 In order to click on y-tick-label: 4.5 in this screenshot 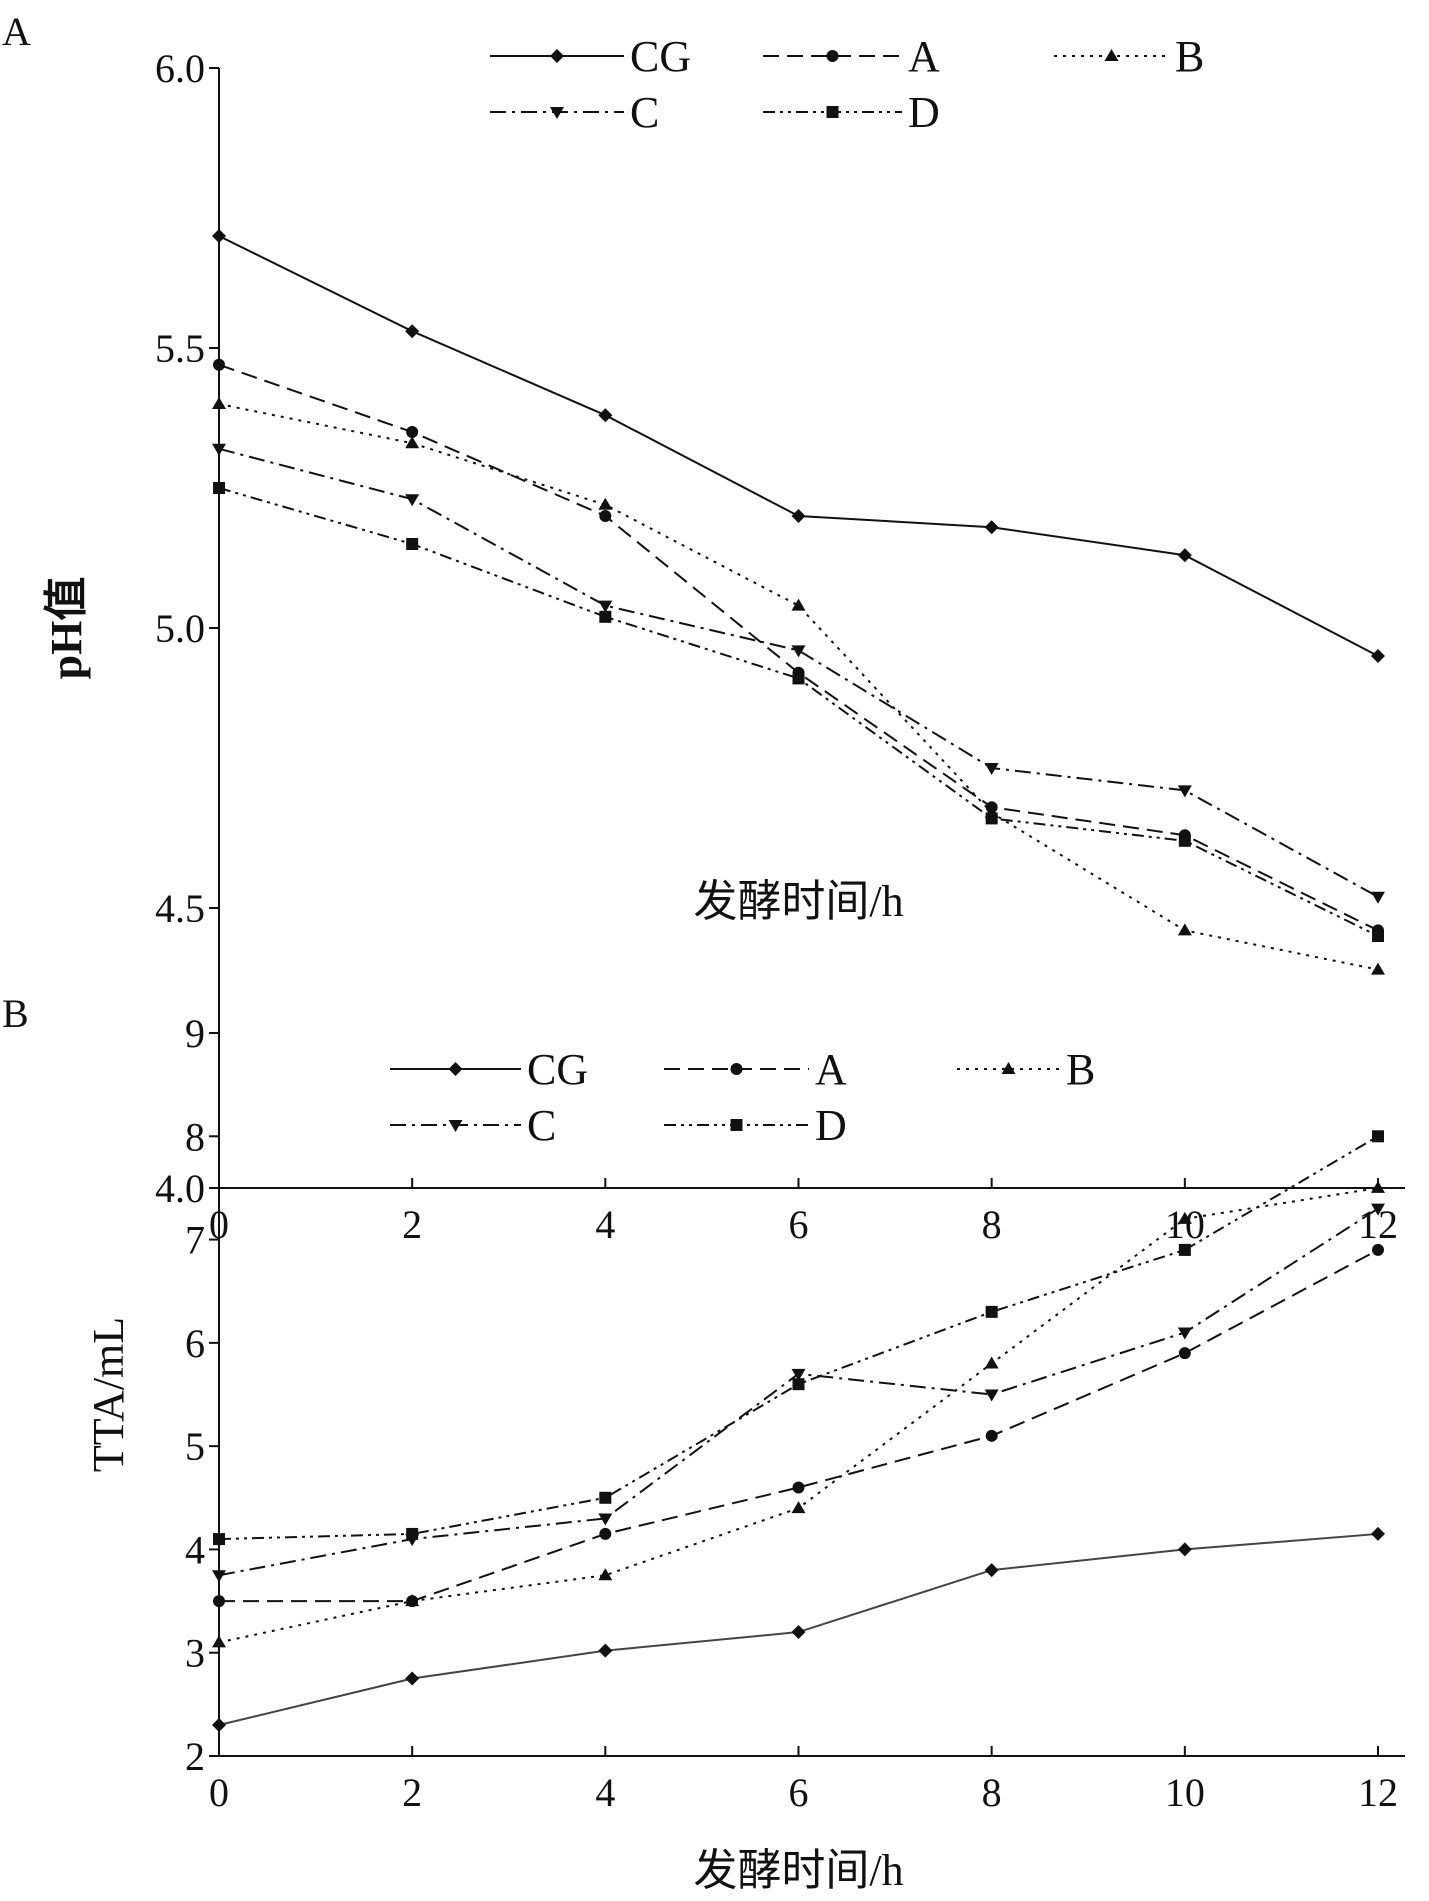, I will do `click(180, 908)`.